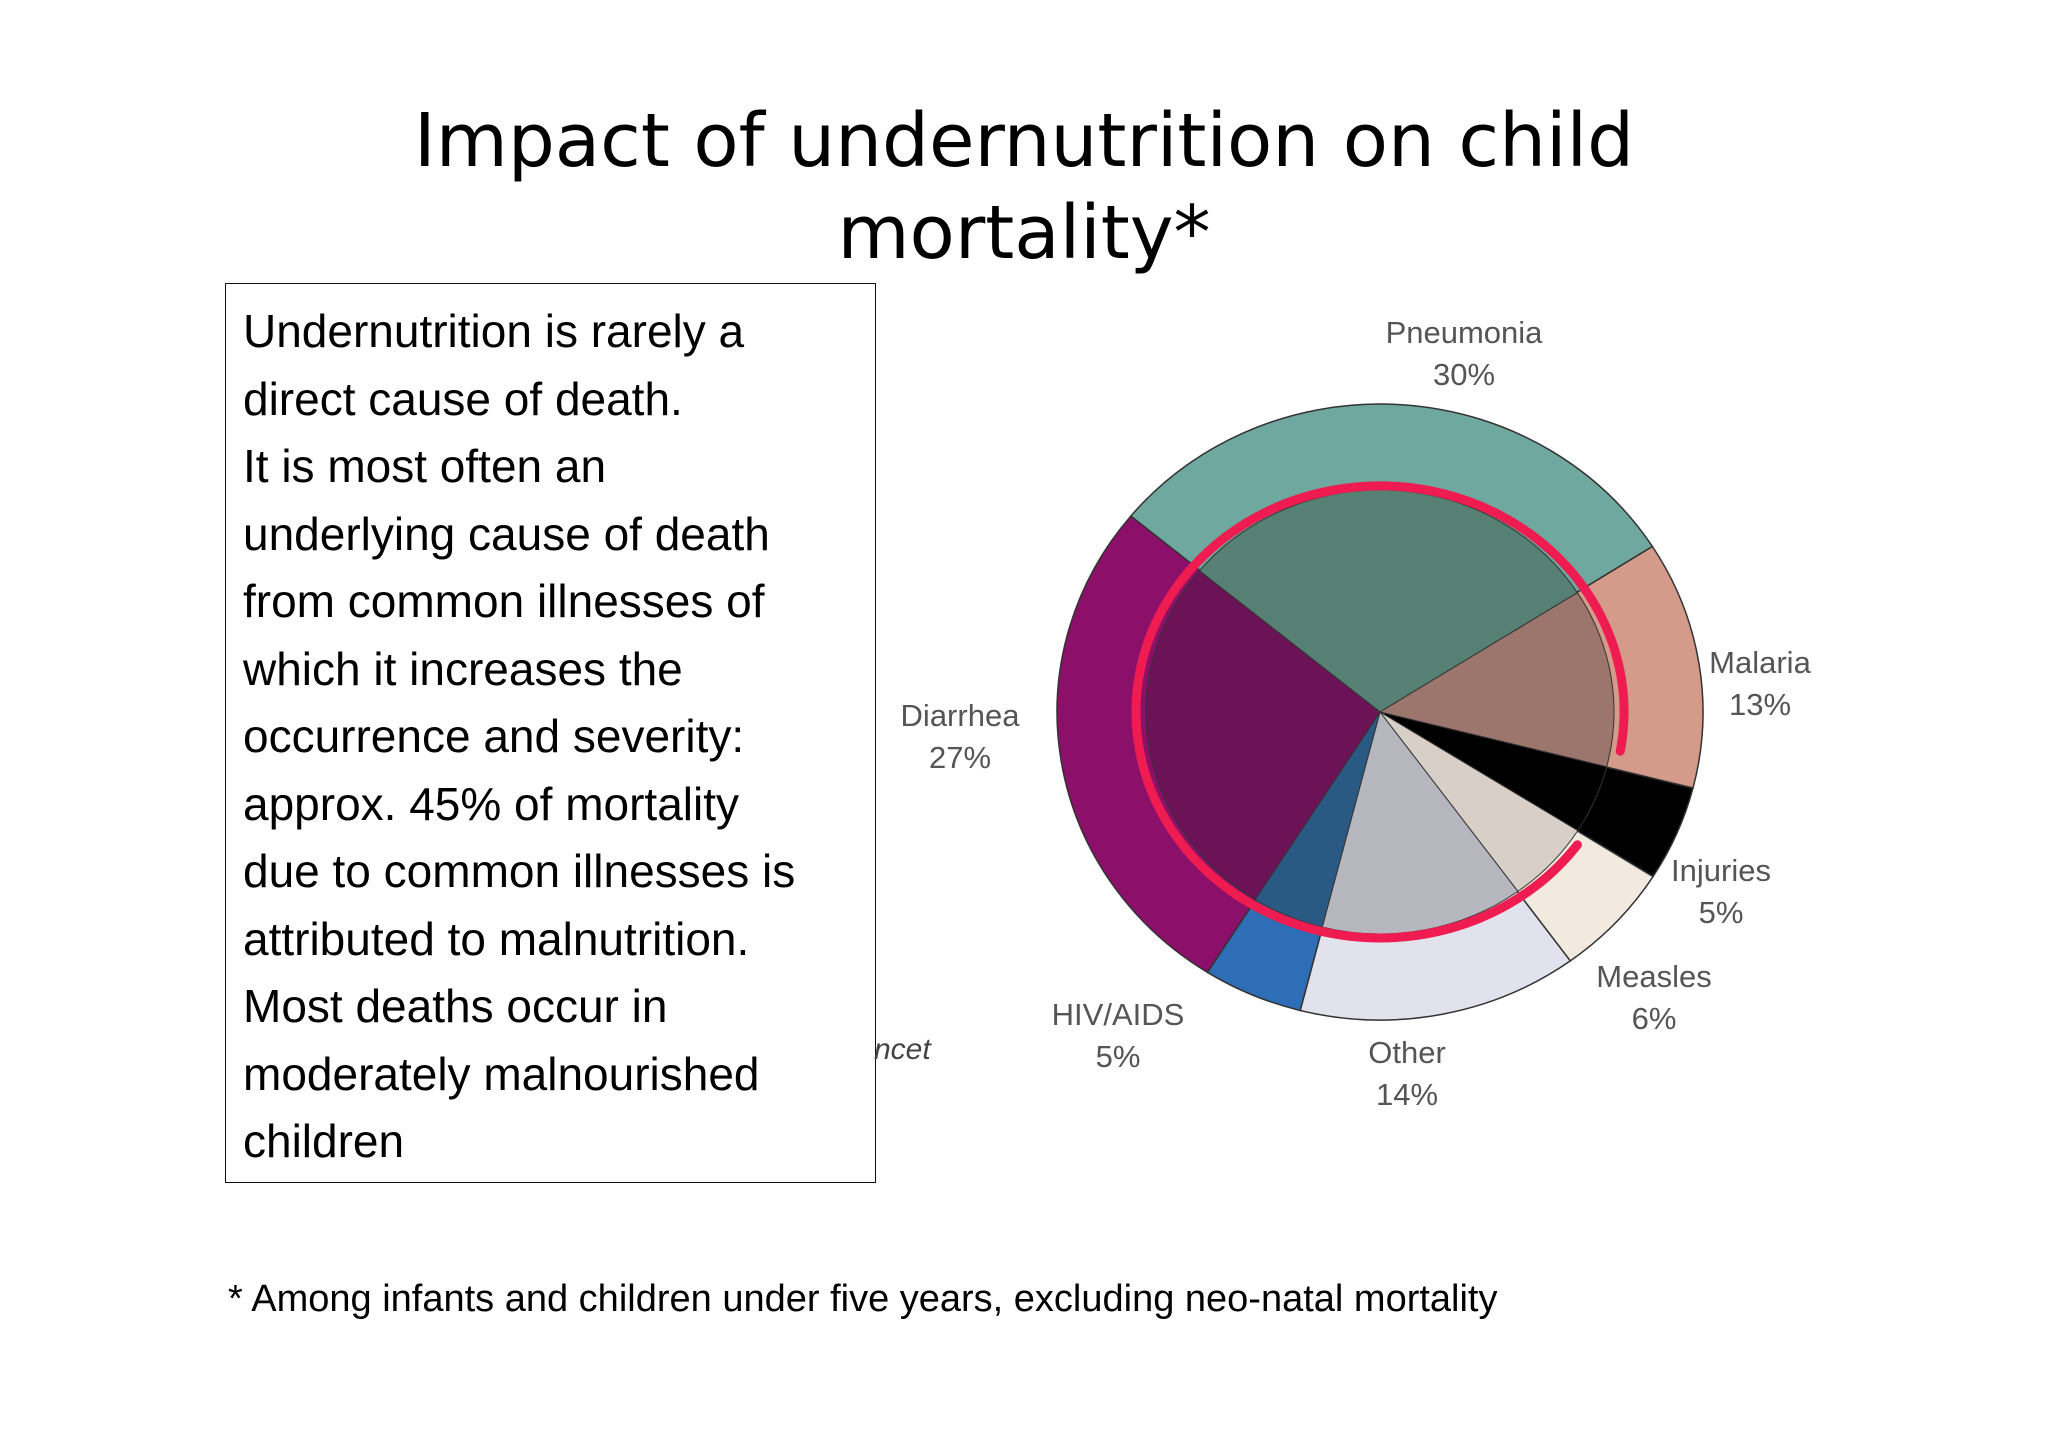  What do you see at coordinates (425, 466) in the screenshot?
I see `text-line: It is most often an` at bounding box center [425, 466].